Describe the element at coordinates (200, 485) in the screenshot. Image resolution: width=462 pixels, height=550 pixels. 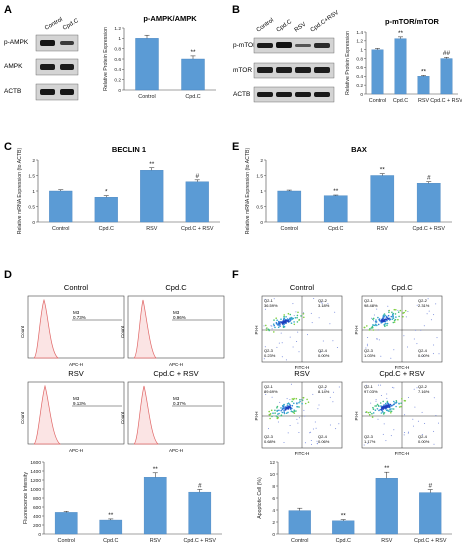
I see `significance-mark: #` at that location.